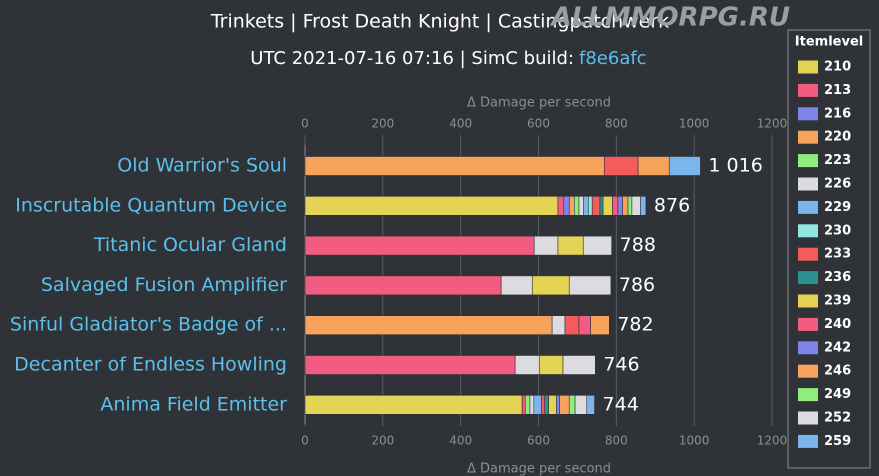  I want to click on category-label: Anima Field Emitter, so click(193, 404).